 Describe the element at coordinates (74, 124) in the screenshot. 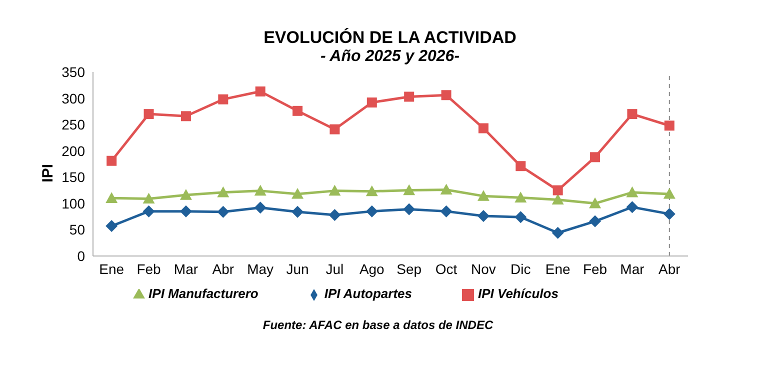

I see `y-tick-label: 250` at that location.